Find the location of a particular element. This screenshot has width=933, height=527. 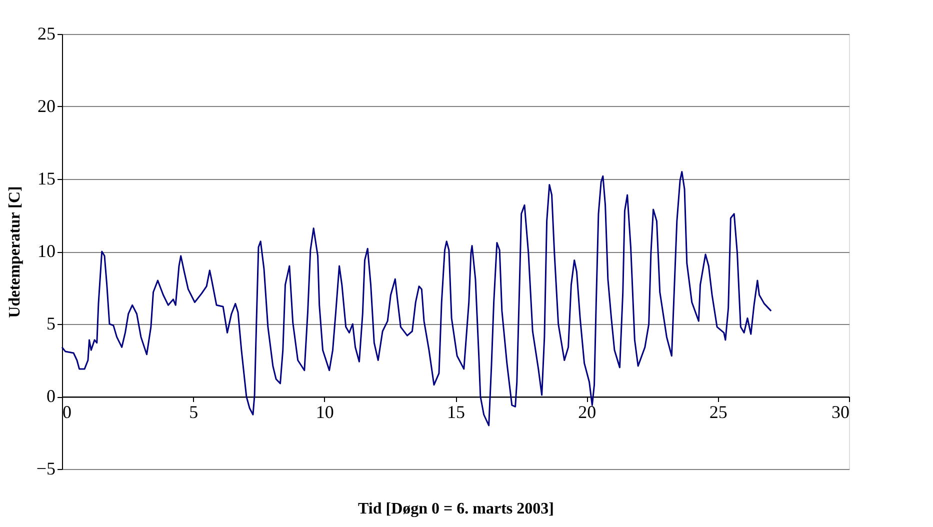

x-axis-title: Tid [Døgn 0 = 6. marts 2003] is located at coordinates (456, 509).